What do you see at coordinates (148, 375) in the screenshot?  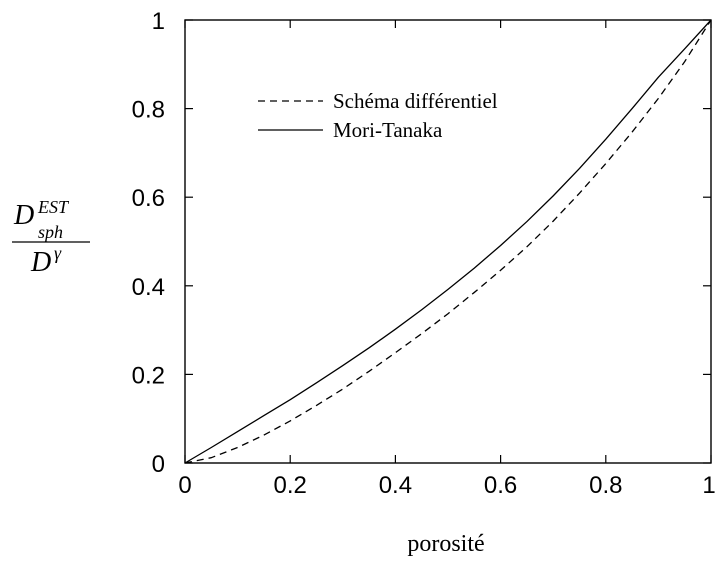 I see `y-tick-label: 0.2` at bounding box center [148, 375].